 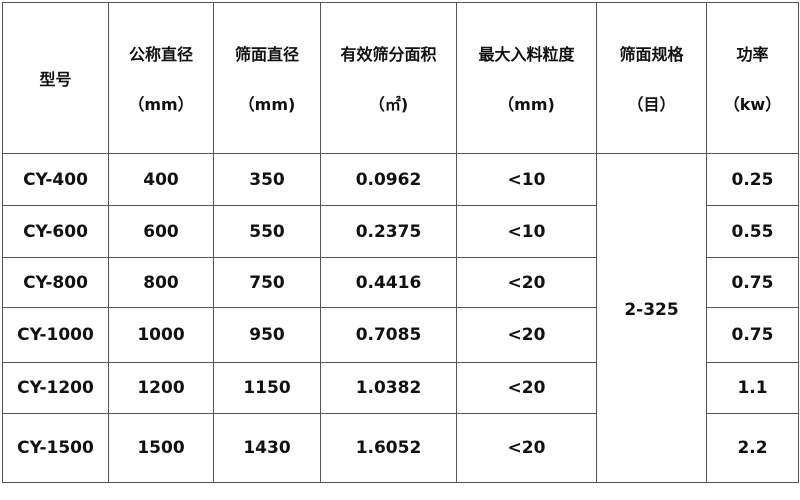 I want to click on table-row: CY-1200 1200 1150 1.0382 <20 1.1, so click(x=400, y=388).